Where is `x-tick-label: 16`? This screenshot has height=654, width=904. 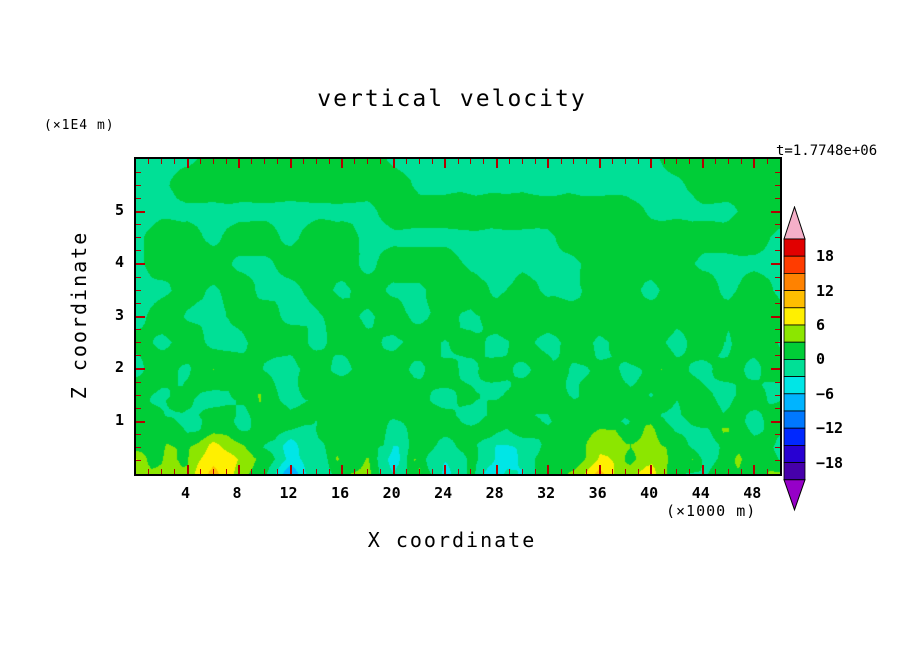 x-tick-label: 16 is located at coordinates (340, 493).